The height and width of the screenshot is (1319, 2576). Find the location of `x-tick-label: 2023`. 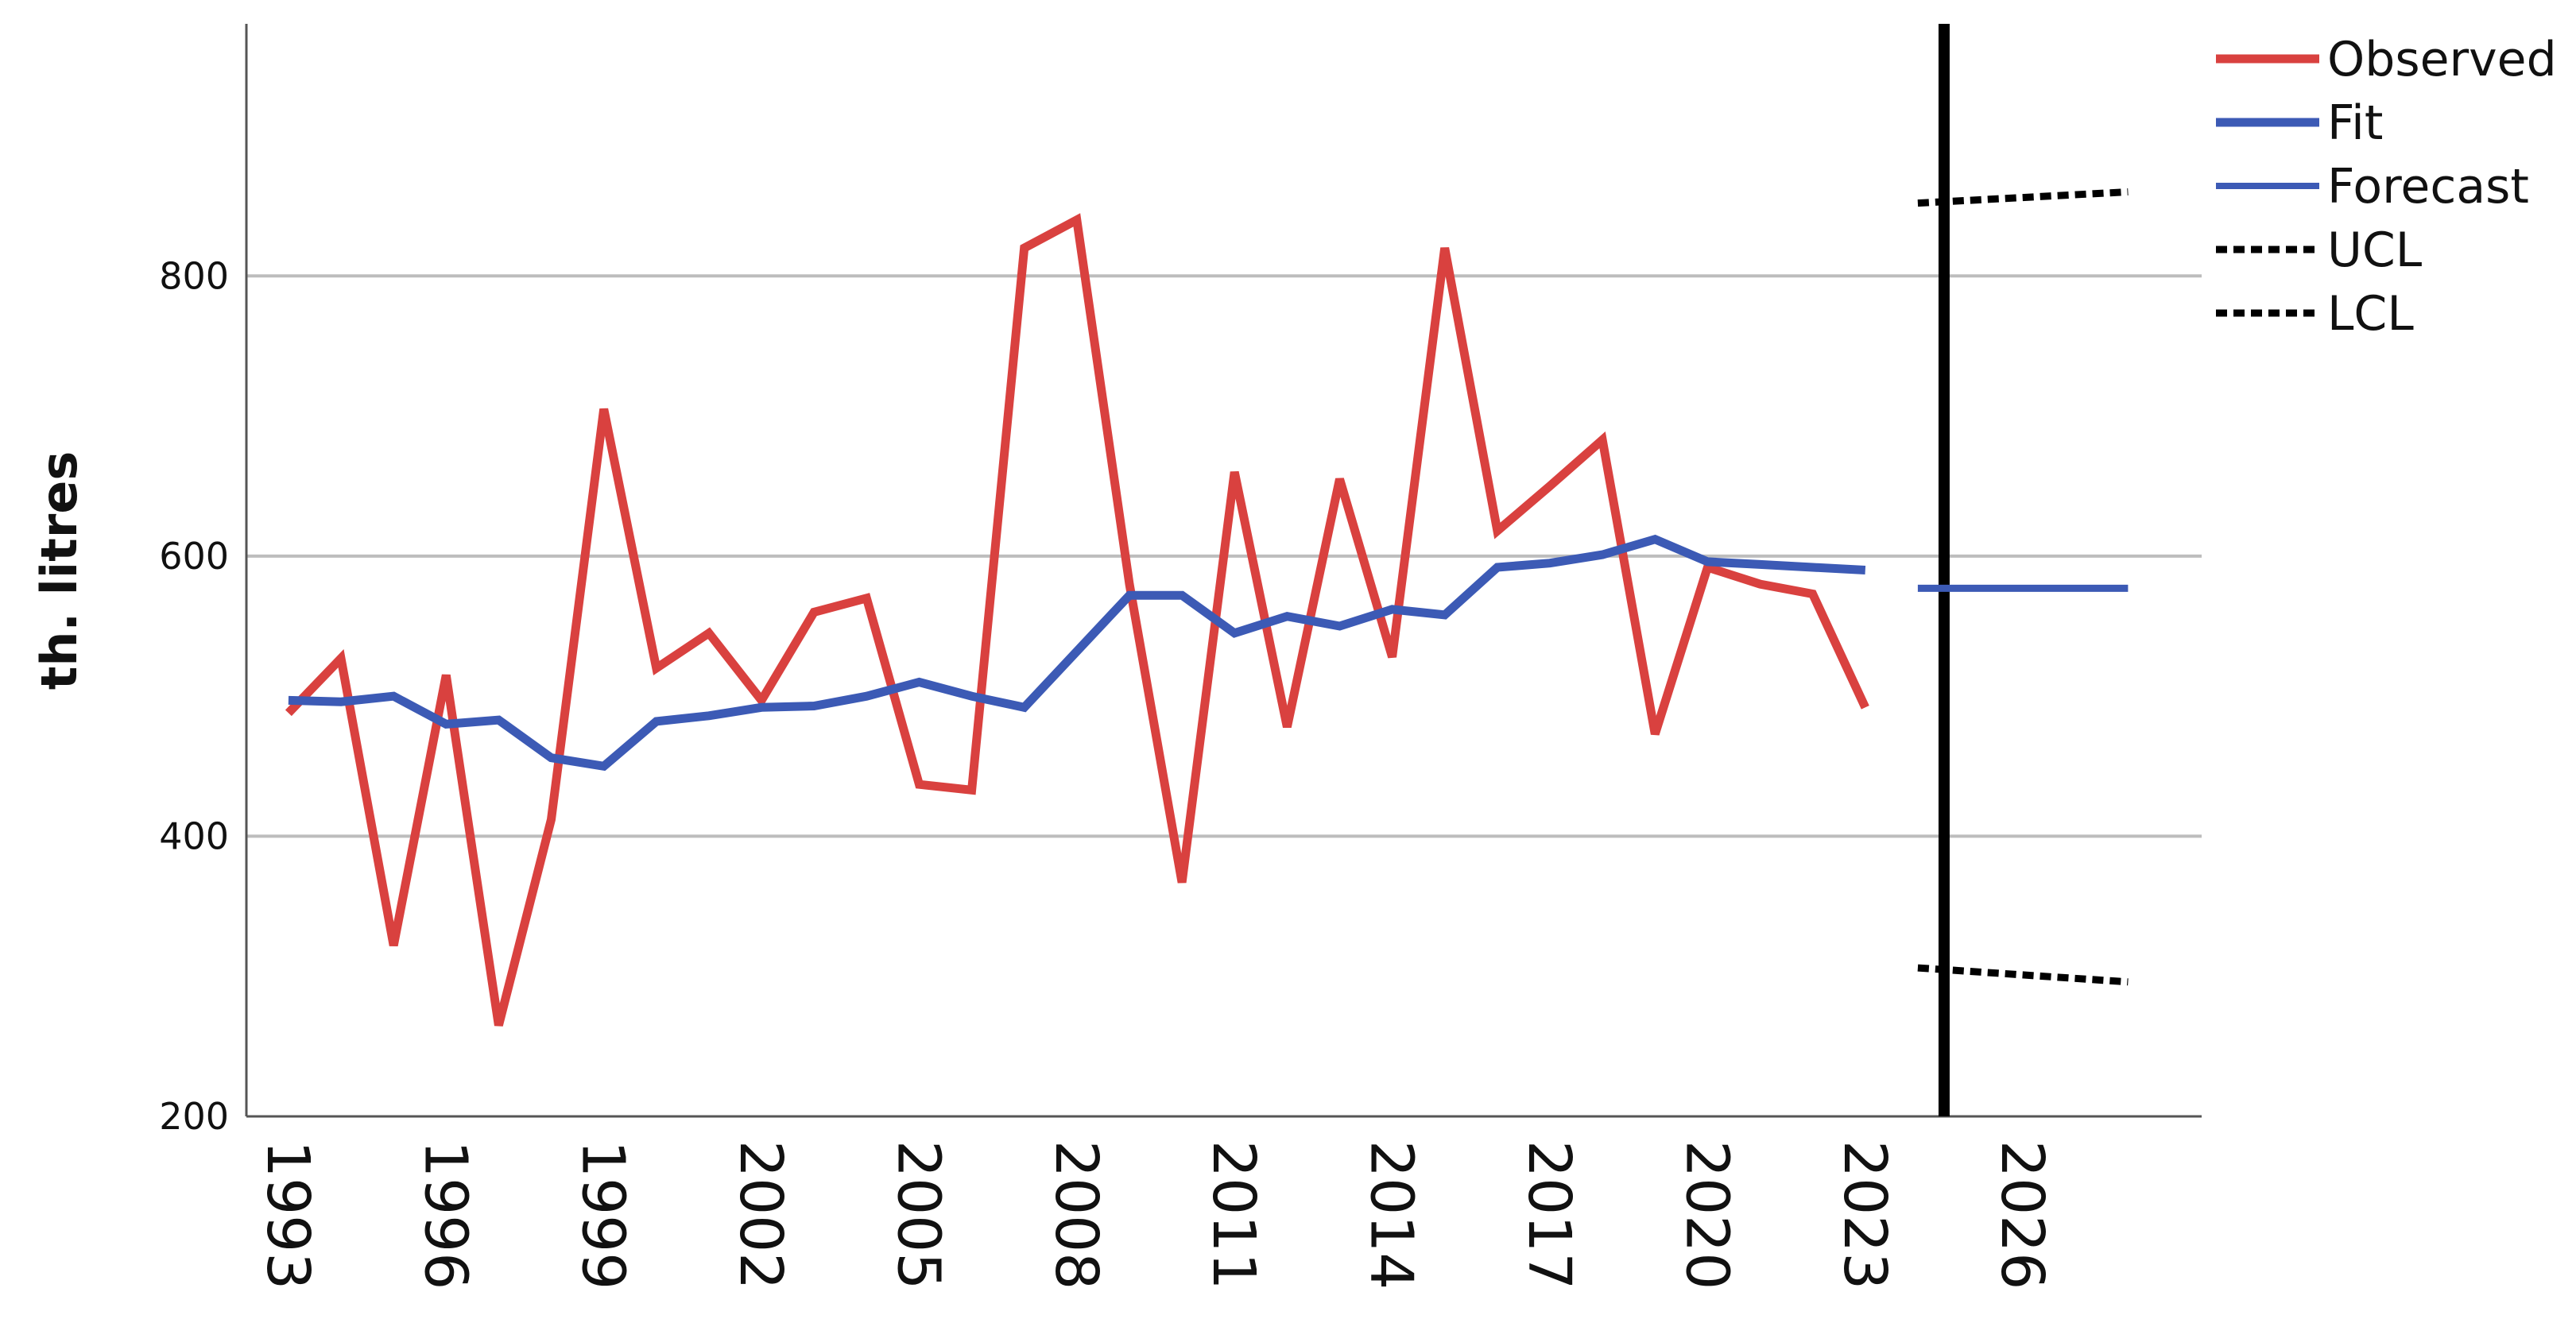

x-tick-label: 2023 is located at coordinates (1864, 1215).